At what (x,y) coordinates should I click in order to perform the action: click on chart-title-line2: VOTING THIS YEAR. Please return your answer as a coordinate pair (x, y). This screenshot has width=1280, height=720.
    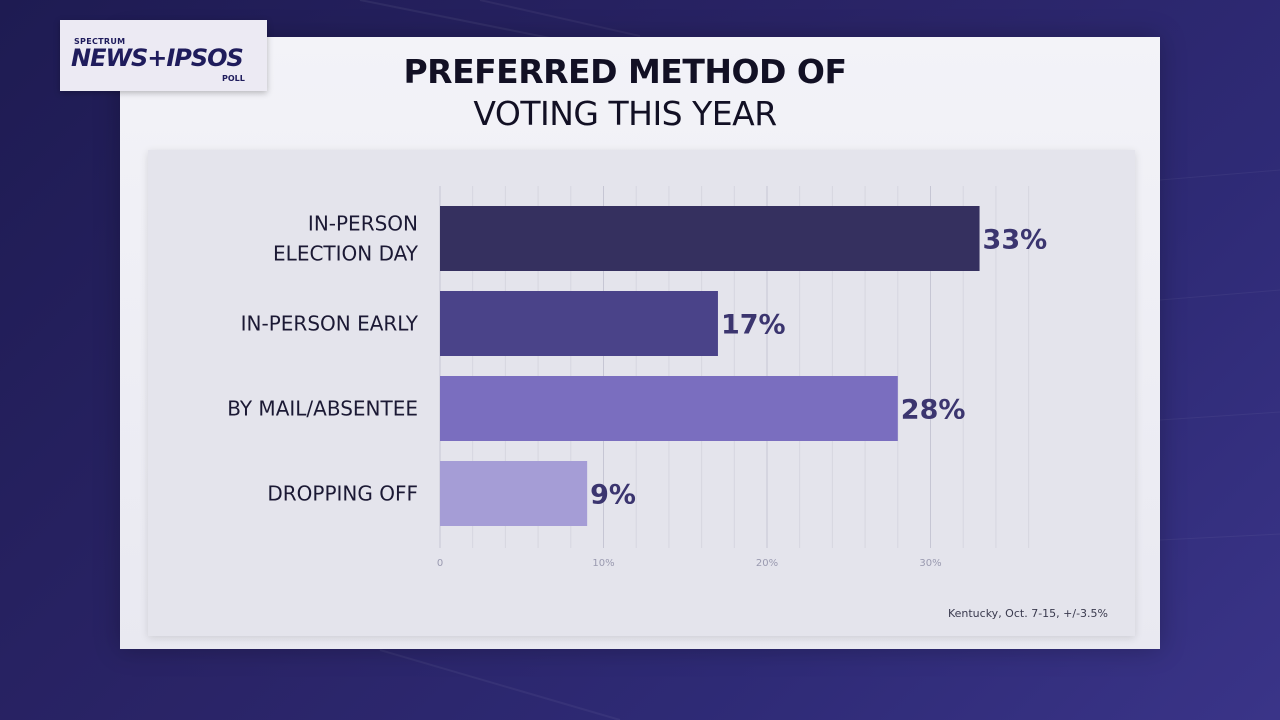
    Looking at the image, I should click on (625, 113).